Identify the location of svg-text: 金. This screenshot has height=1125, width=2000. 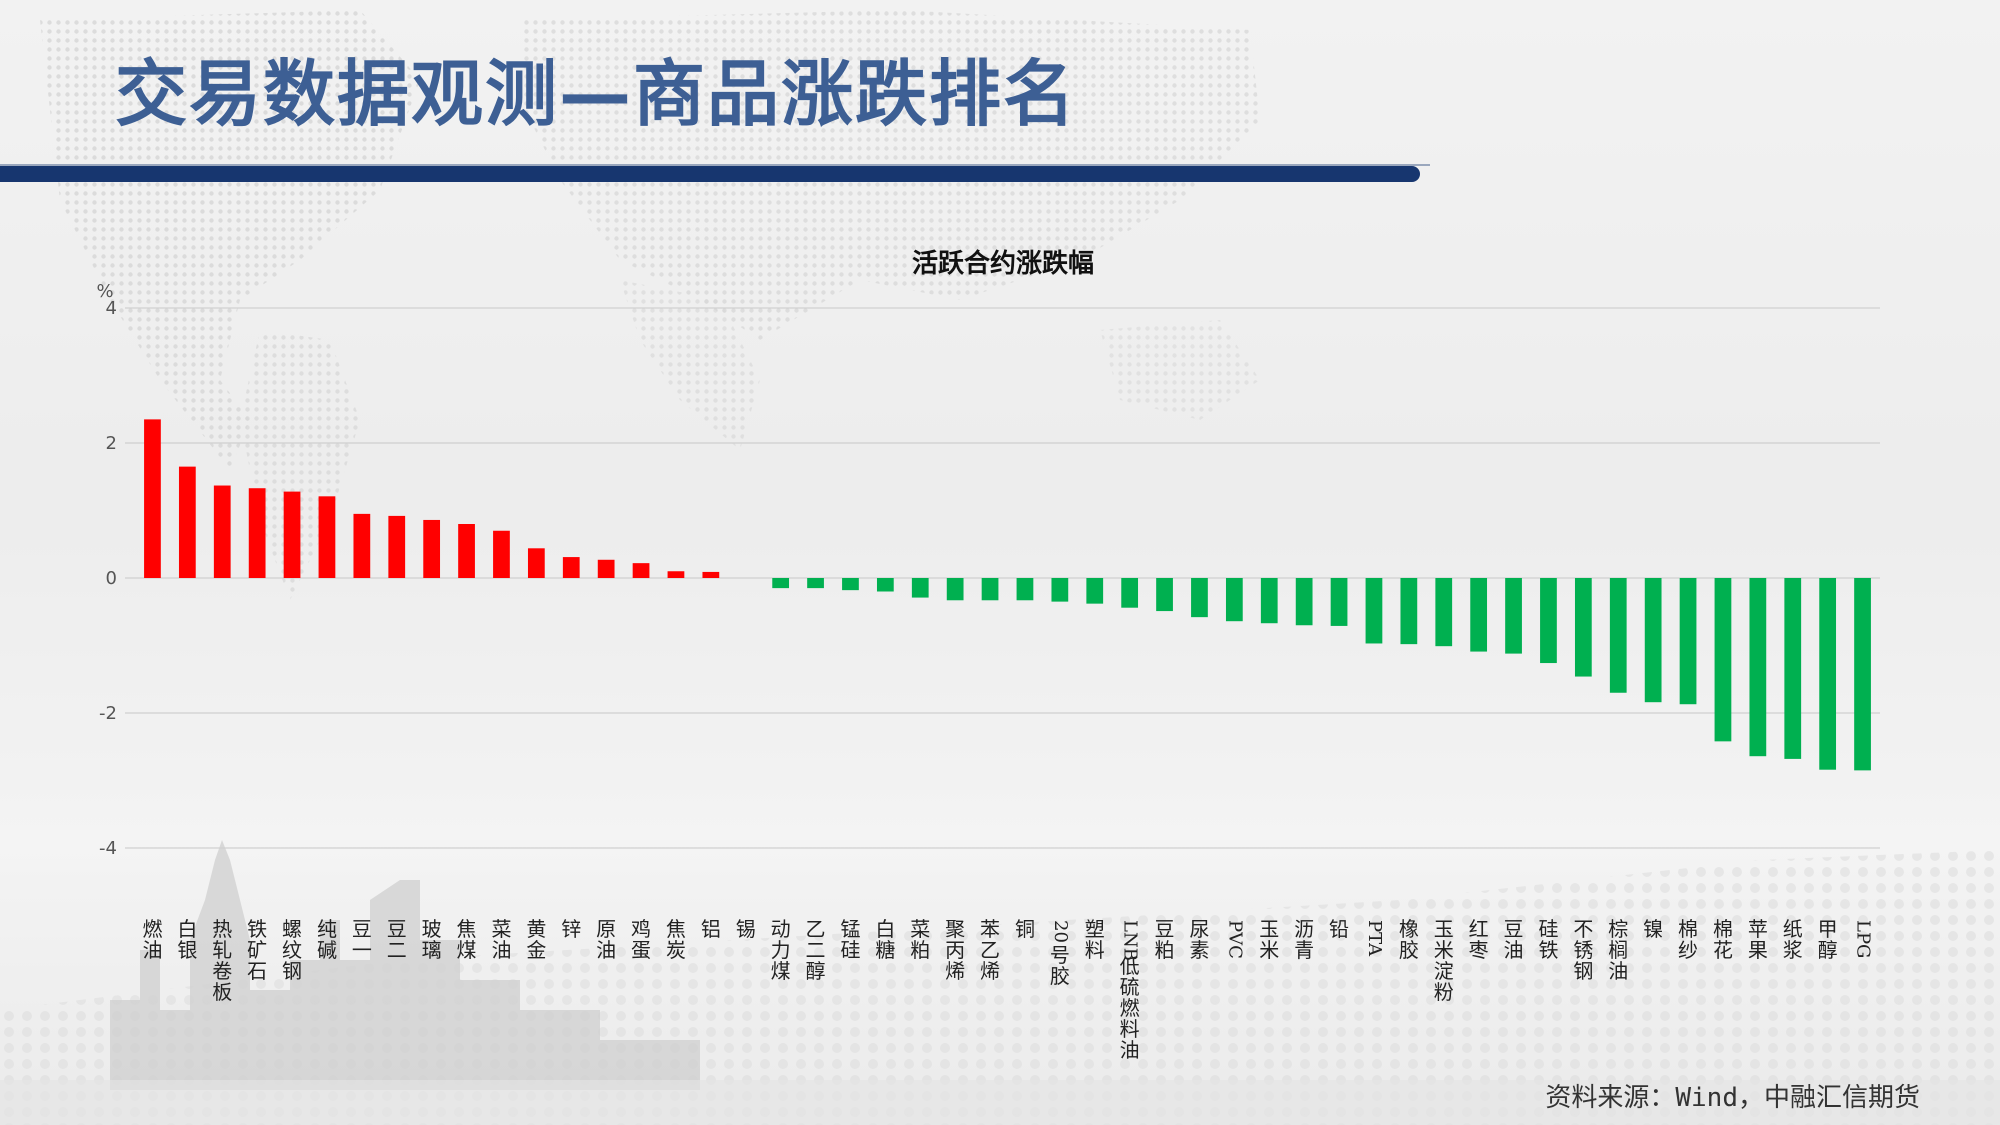
(536, 950).